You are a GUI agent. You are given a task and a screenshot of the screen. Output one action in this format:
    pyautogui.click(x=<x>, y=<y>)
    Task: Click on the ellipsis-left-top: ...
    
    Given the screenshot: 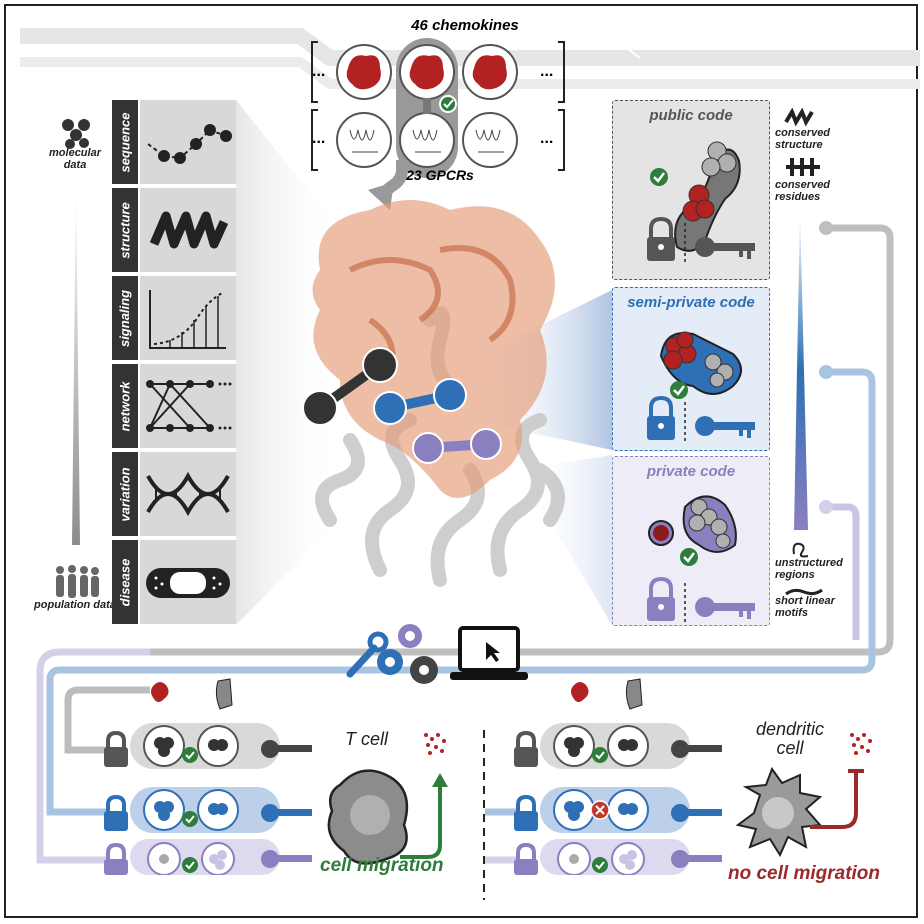 What is the action you would take?
    pyautogui.click(x=319, y=71)
    